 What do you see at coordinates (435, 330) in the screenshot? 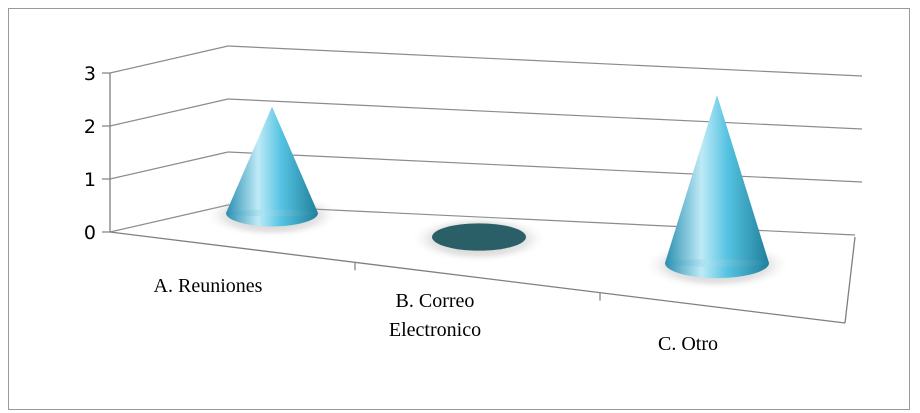
I see `category-label: Electronico` at bounding box center [435, 330].